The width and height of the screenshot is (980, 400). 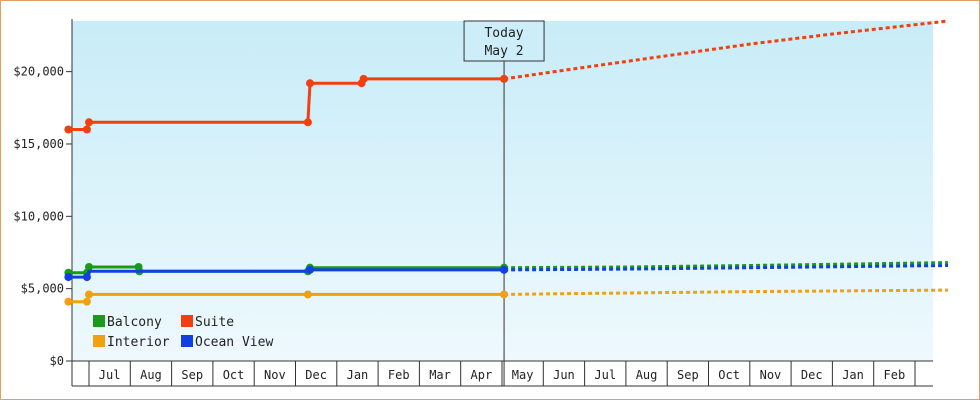 I want to click on x-tick-label: May, so click(x=523, y=375).